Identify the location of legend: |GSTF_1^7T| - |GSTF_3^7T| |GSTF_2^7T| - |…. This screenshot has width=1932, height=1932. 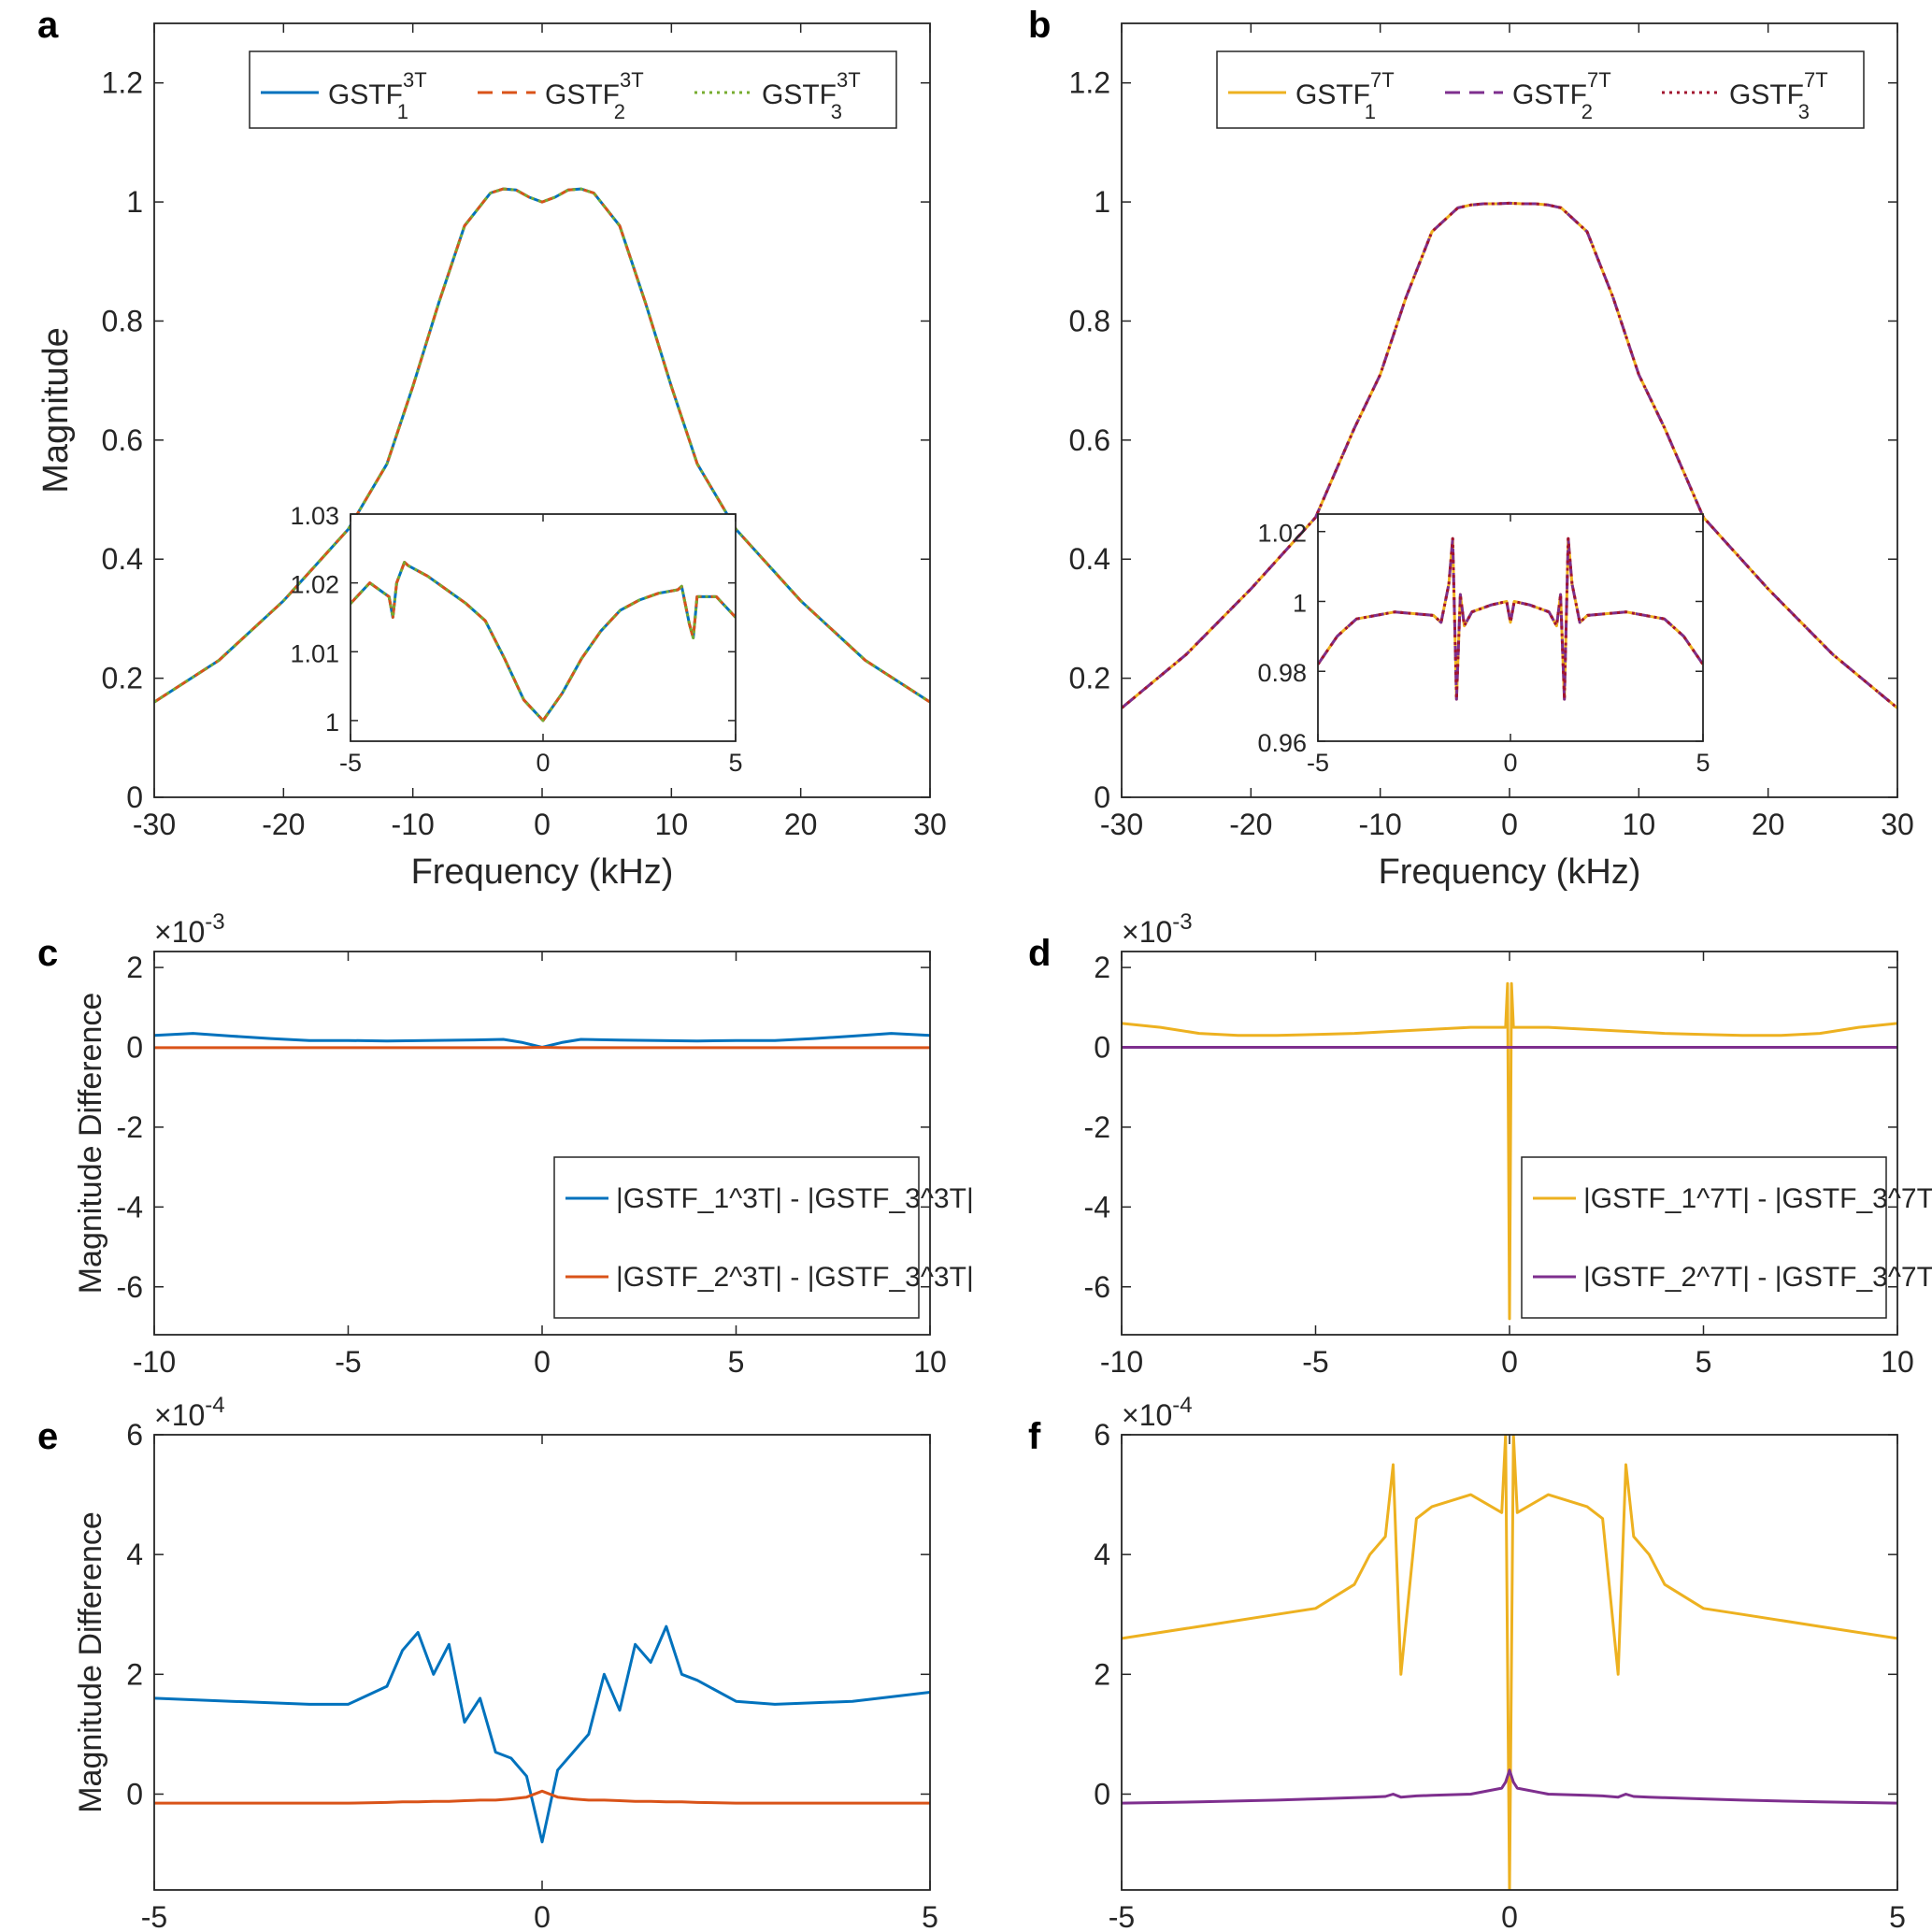
(1726, 1237).